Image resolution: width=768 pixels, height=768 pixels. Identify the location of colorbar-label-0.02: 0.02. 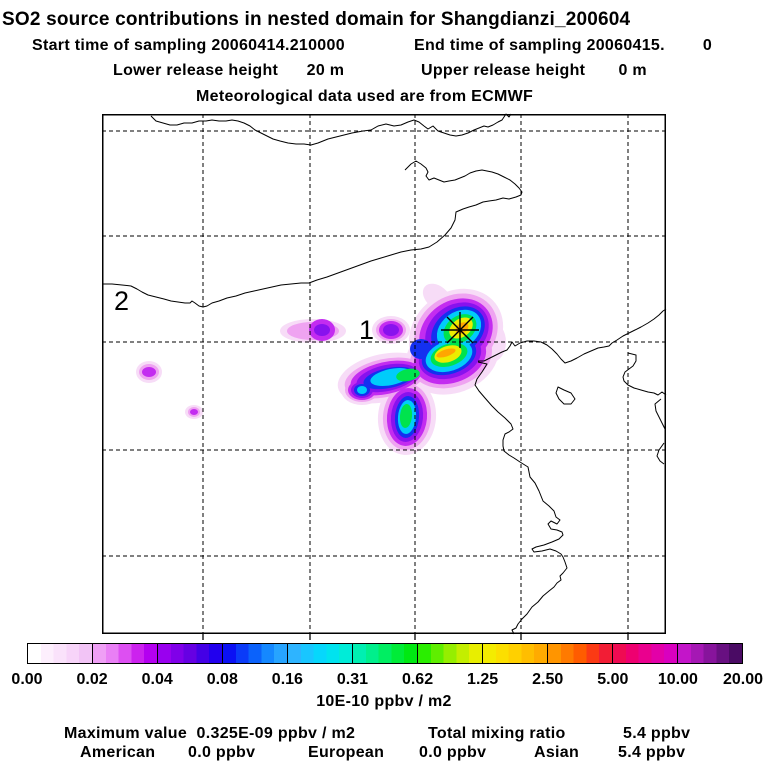
(92, 679).